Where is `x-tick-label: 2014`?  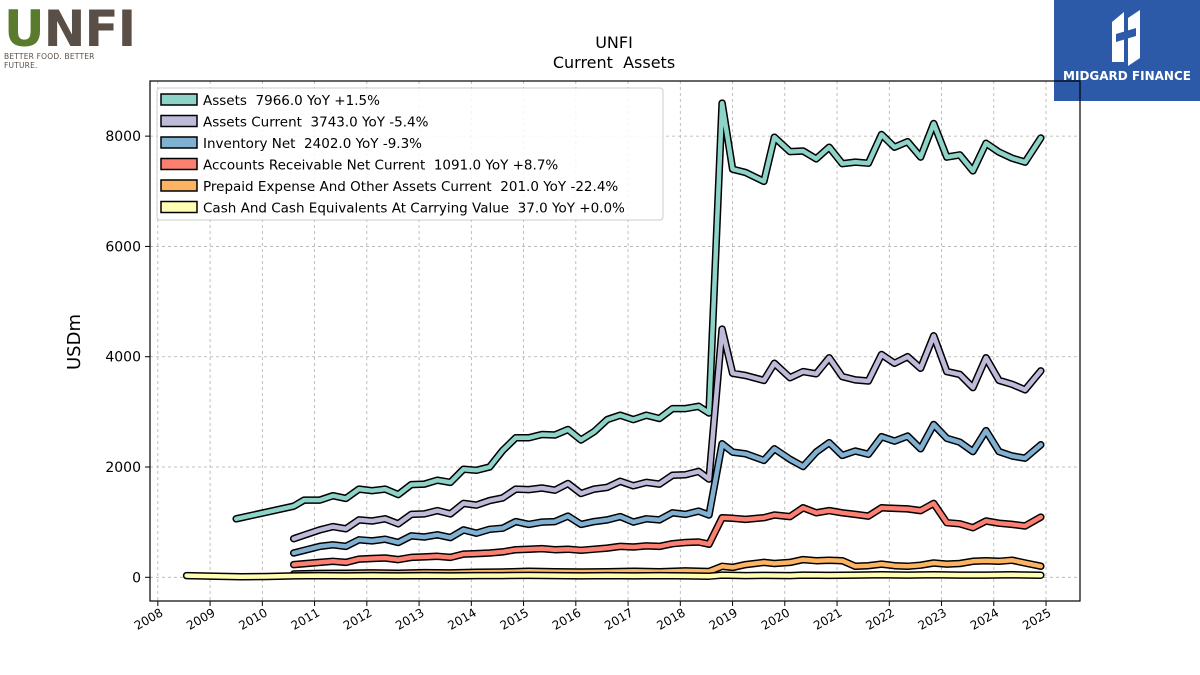
x-tick-label: 2014 is located at coordinates (461, 618).